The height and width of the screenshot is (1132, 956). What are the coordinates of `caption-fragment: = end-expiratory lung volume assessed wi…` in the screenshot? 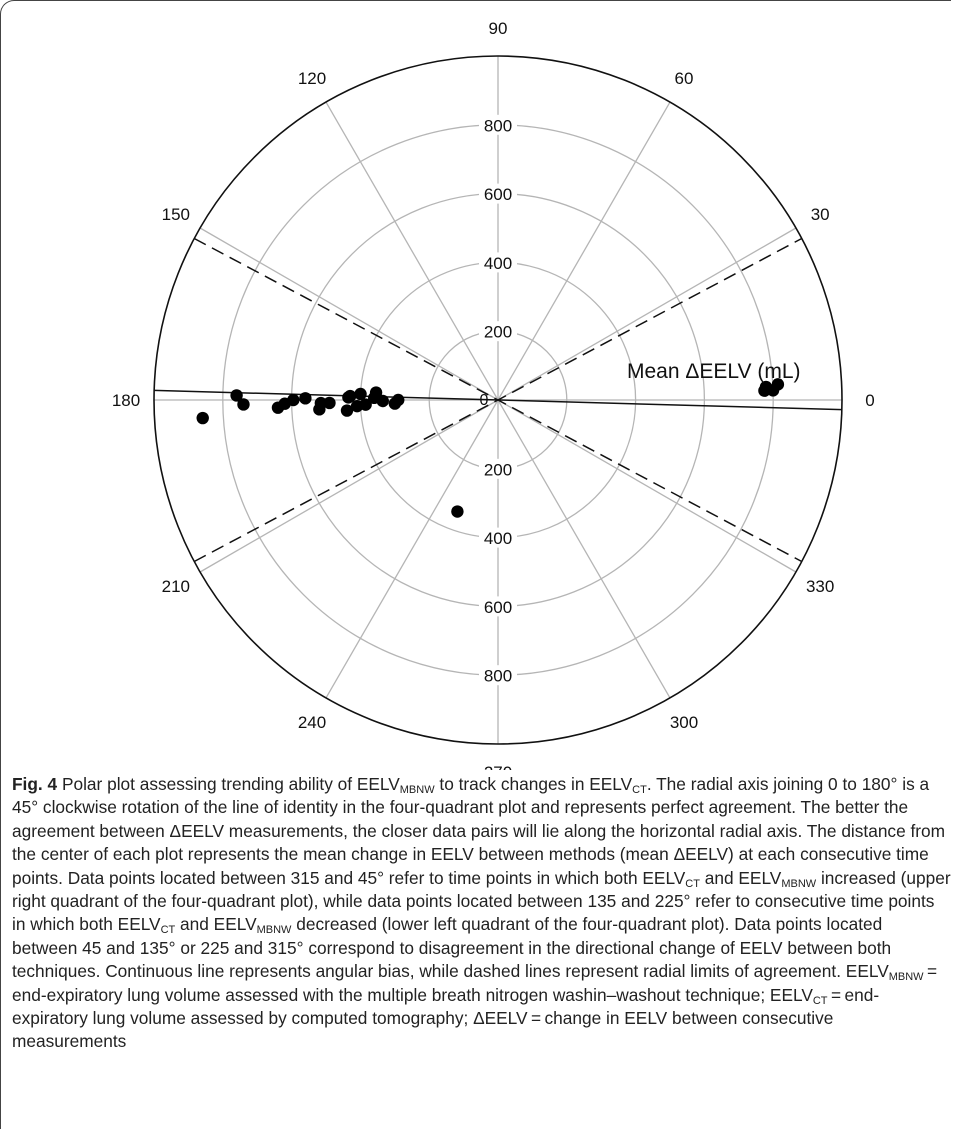 It's located at (476, 983).